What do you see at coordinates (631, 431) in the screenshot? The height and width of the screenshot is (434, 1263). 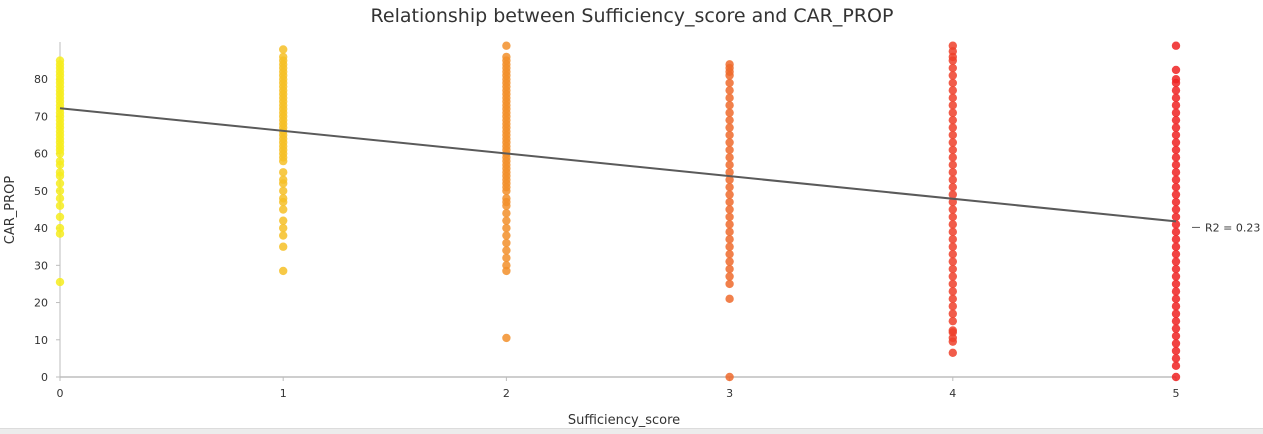 I see `bottom-scroll-bar` at bounding box center [631, 431].